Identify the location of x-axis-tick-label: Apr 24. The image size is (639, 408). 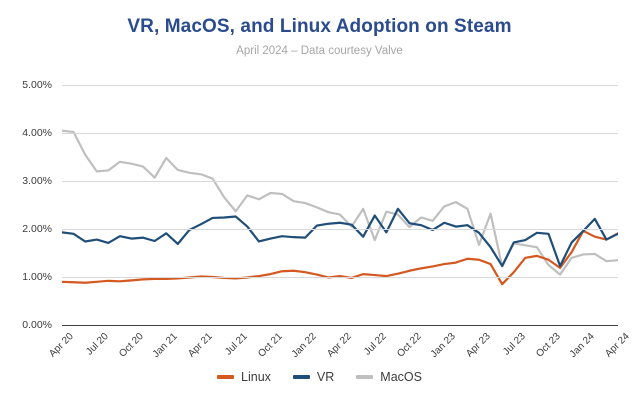
(617, 345).